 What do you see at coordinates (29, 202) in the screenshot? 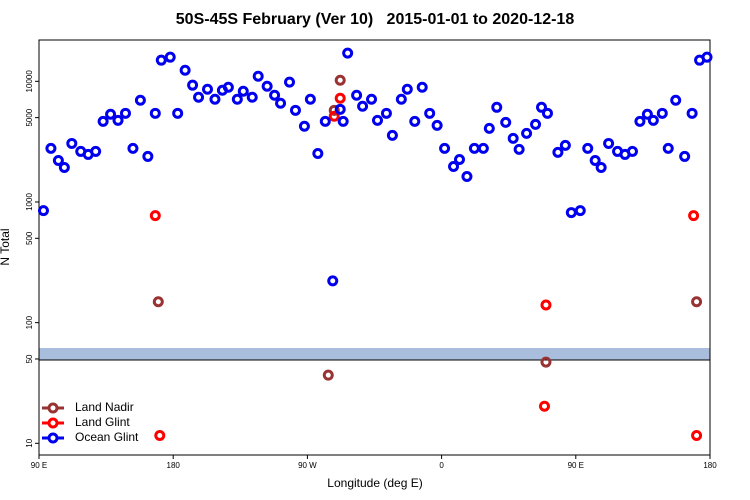
I see `y-tick-label: 1000` at bounding box center [29, 202].